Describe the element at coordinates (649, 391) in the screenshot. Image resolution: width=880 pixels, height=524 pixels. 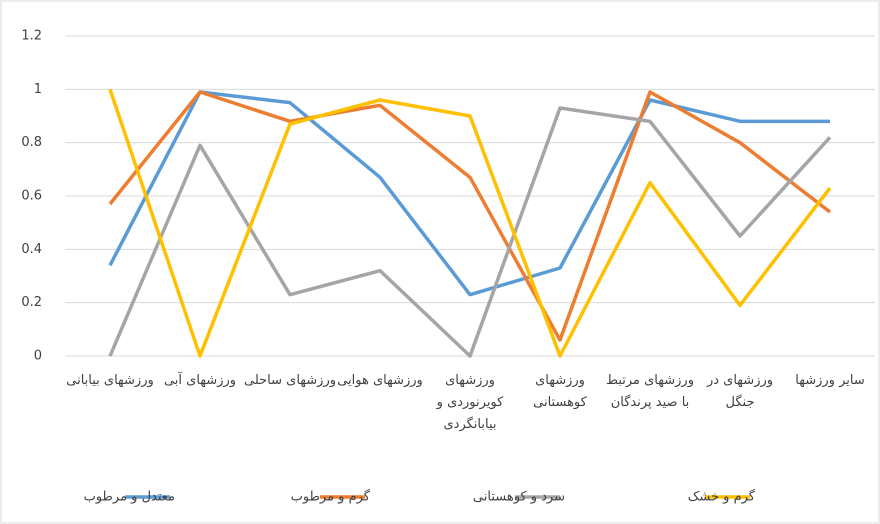
I see `x-tick-label: ورزشهای مرتبط با صید پرندگان` at that location.